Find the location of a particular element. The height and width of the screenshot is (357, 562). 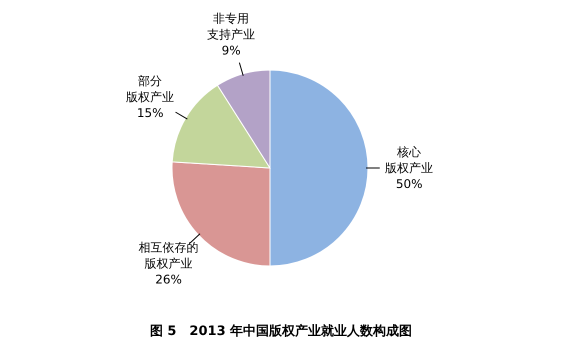

slice-label: 部分版权产业 is located at coordinates (150, 89).